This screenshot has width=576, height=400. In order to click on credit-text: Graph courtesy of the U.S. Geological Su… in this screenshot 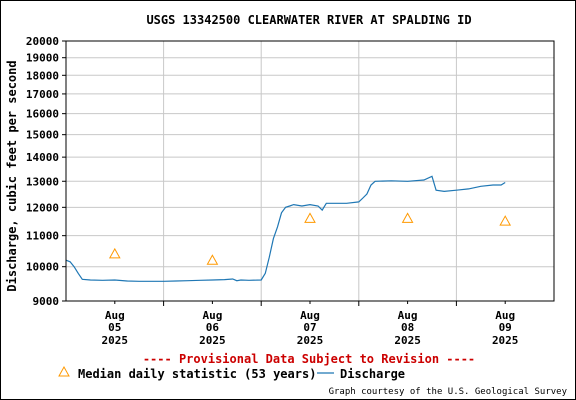, I will do `click(448, 392)`.